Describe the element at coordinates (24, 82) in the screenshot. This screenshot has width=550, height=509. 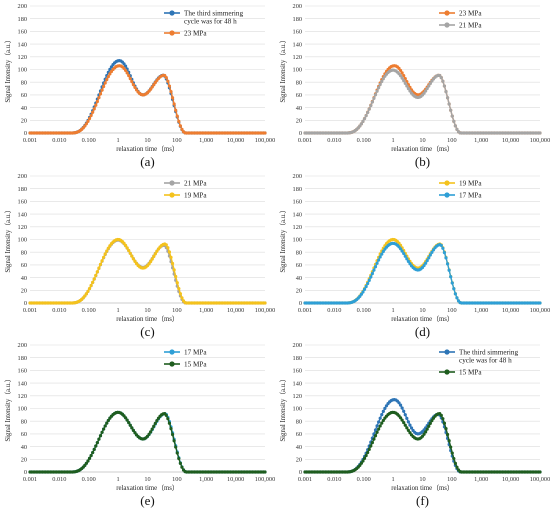
I see `y-tick-label: 80` at that location.